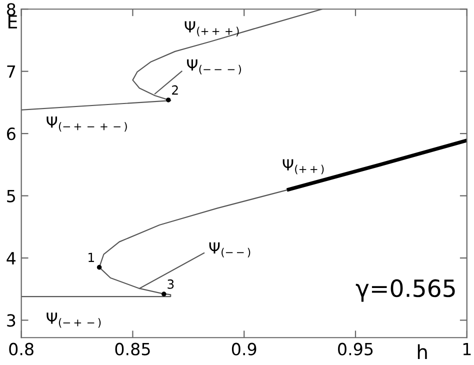 The height and width of the screenshot is (365, 474). I want to click on annotation: Ψ$_{(−+−)}$, so click(73, 320).